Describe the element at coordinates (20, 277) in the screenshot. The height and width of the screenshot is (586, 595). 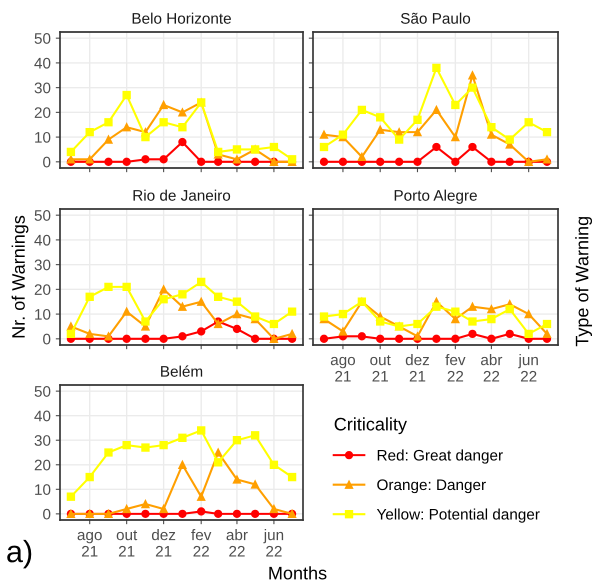
I see `y-axis-title: Nr. of Warnings` at that location.